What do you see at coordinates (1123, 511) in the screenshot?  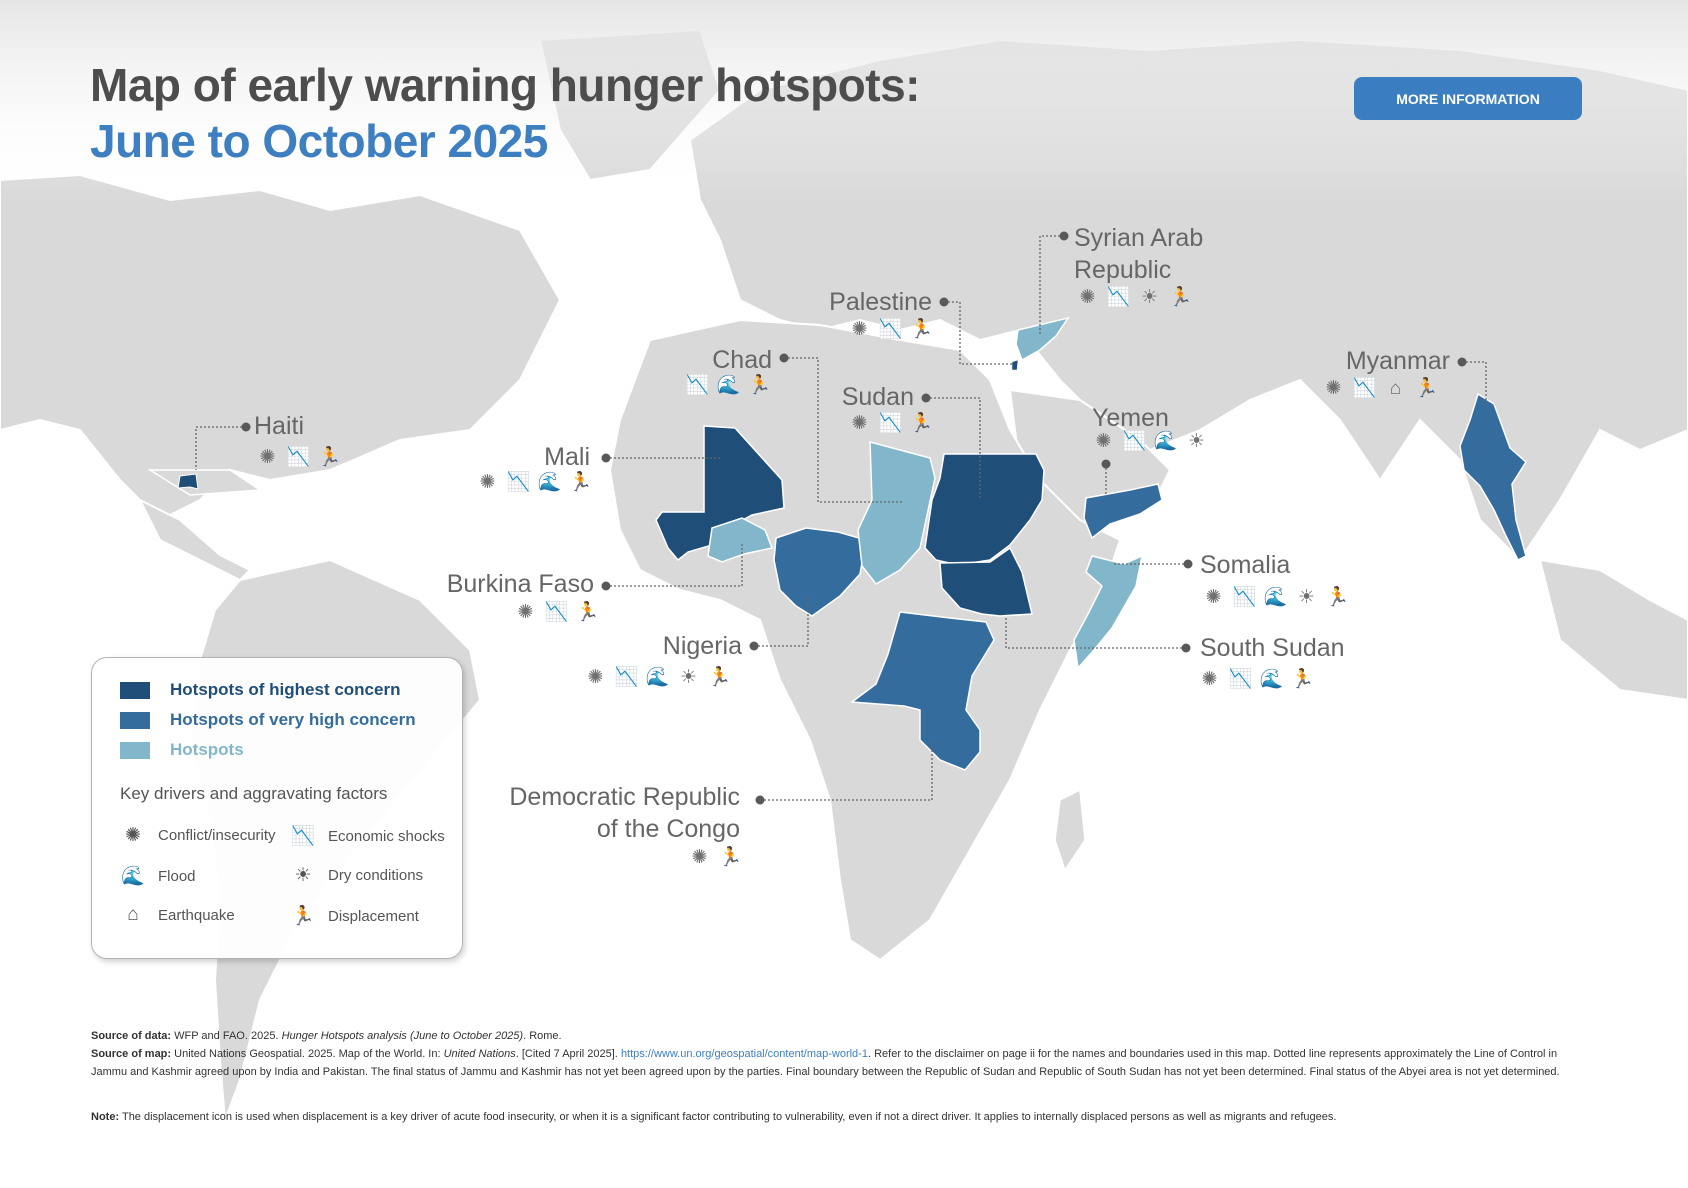 I see `country-shape-yemen` at bounding box center [1123, 511].